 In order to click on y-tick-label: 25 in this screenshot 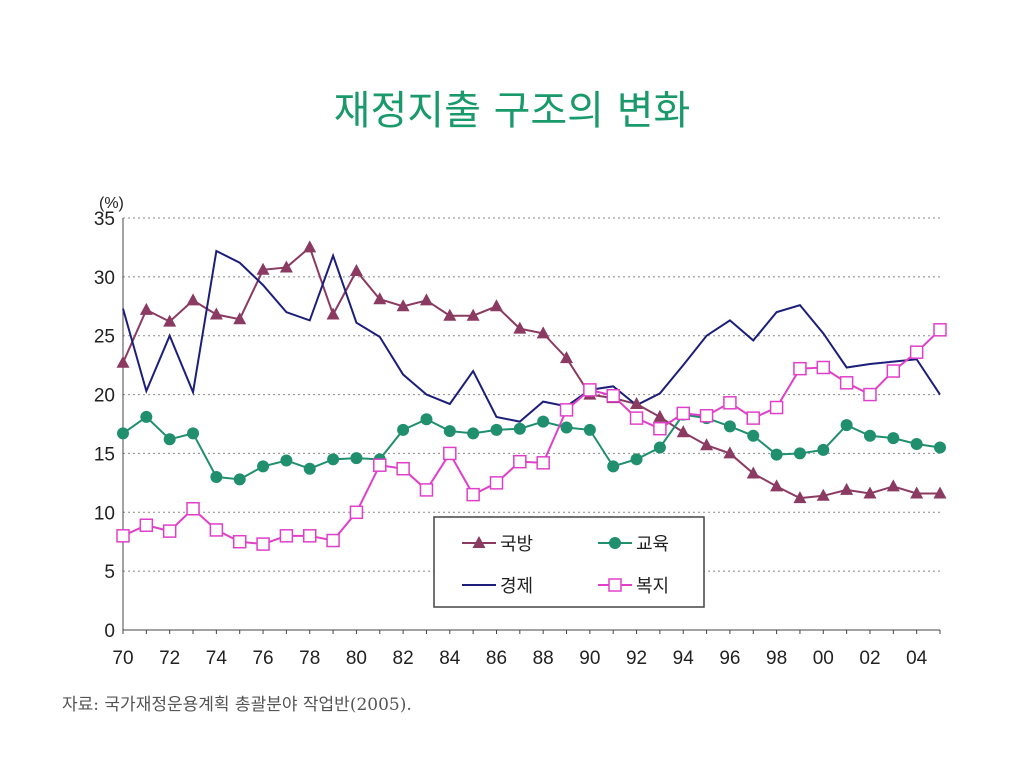, I will do `click(104, 337)`.